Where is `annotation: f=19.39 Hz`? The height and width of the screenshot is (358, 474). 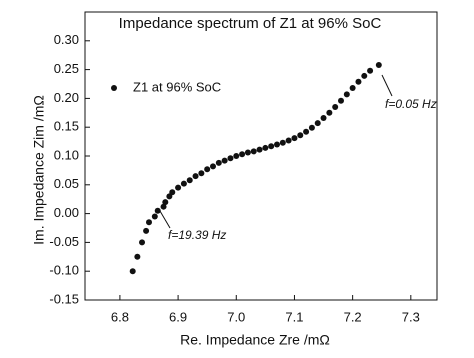 annotation: f=19.39 Hz is located at coordinates (197, 235).